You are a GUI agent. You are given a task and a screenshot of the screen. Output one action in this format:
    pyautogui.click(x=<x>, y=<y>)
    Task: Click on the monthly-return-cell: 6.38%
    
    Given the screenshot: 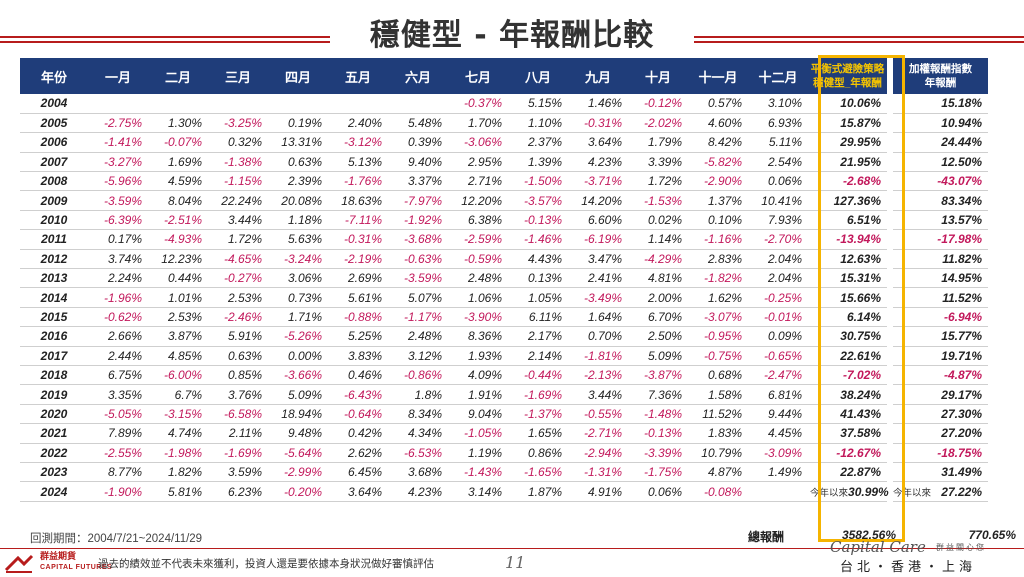 What is the action you would take?
    pyautogui.click(x=478, y=220)
    